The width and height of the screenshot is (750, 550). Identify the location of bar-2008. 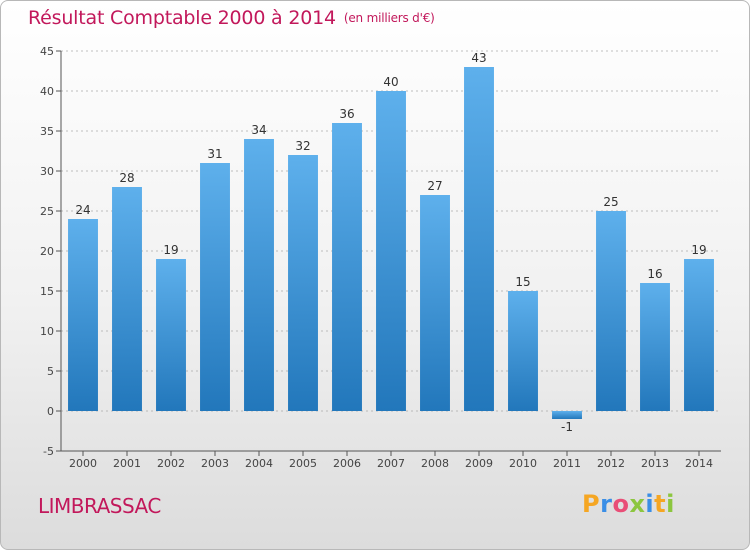
(435, 303).